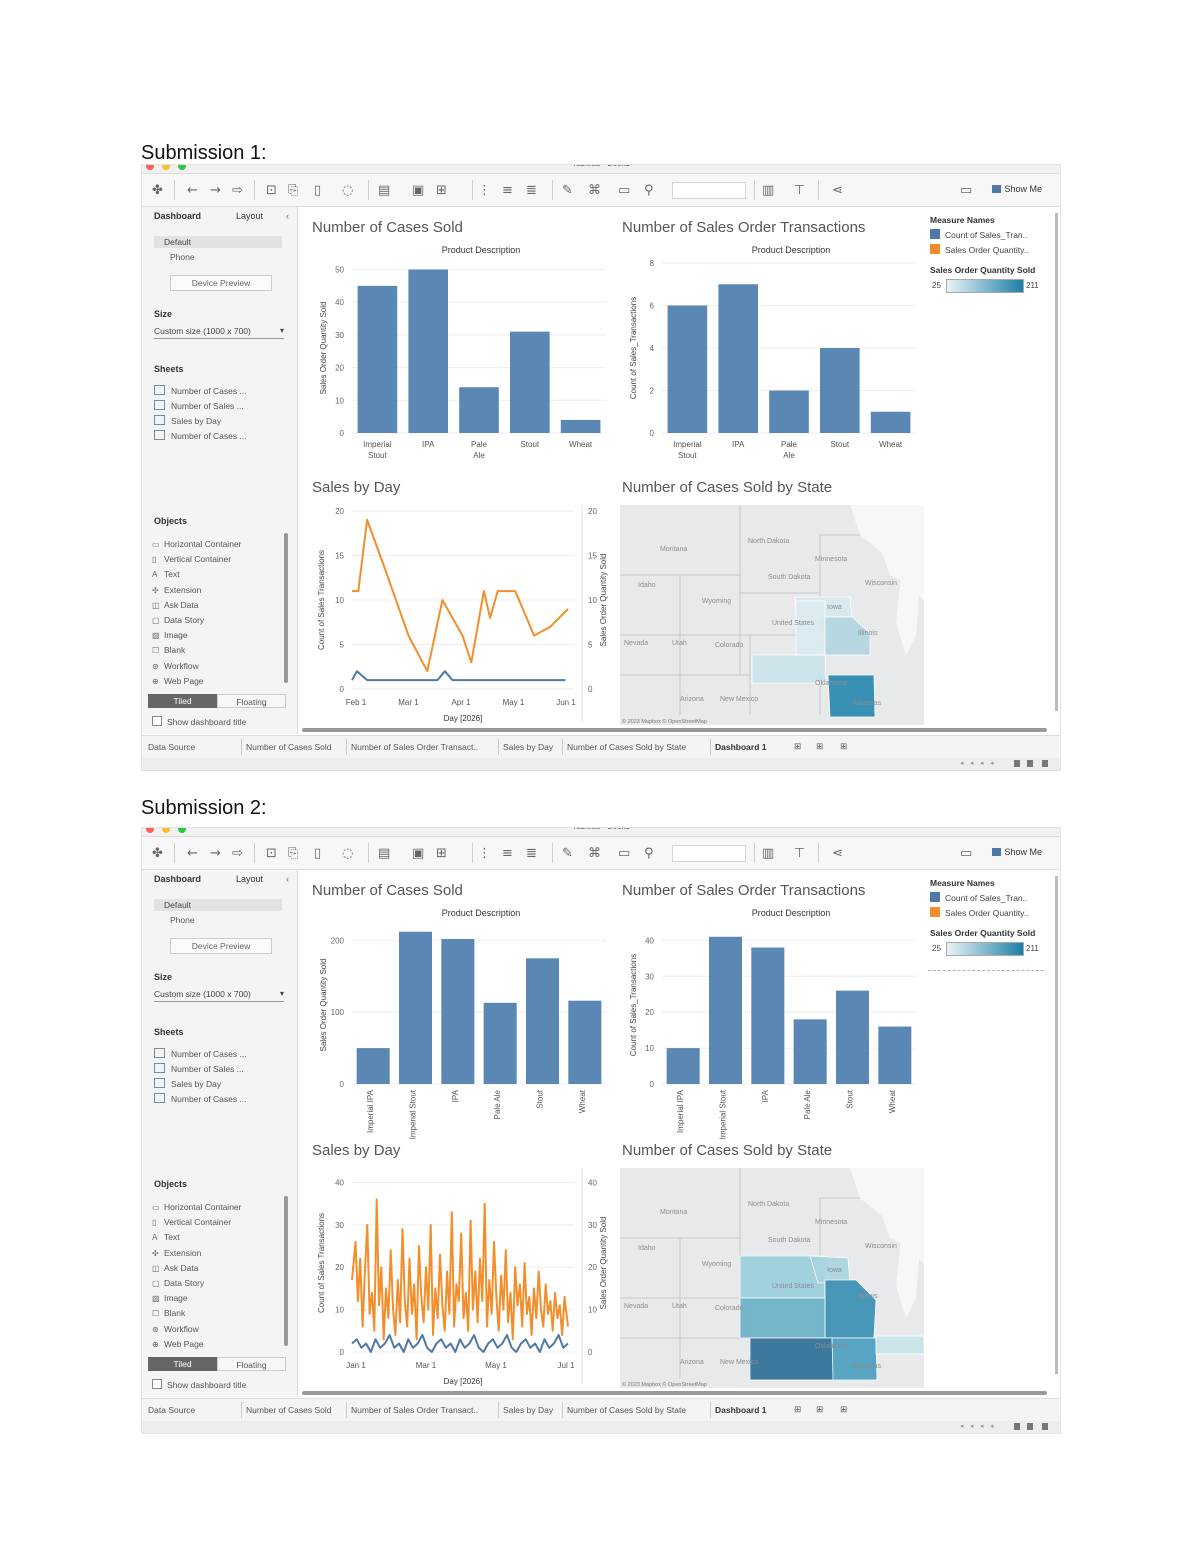 This screenshot has height=1553, width=1200. What do you see at coordinates (1045, 763) in the screenshot?
I see `show-tabs-icon` at bounding box center [1045, 763].